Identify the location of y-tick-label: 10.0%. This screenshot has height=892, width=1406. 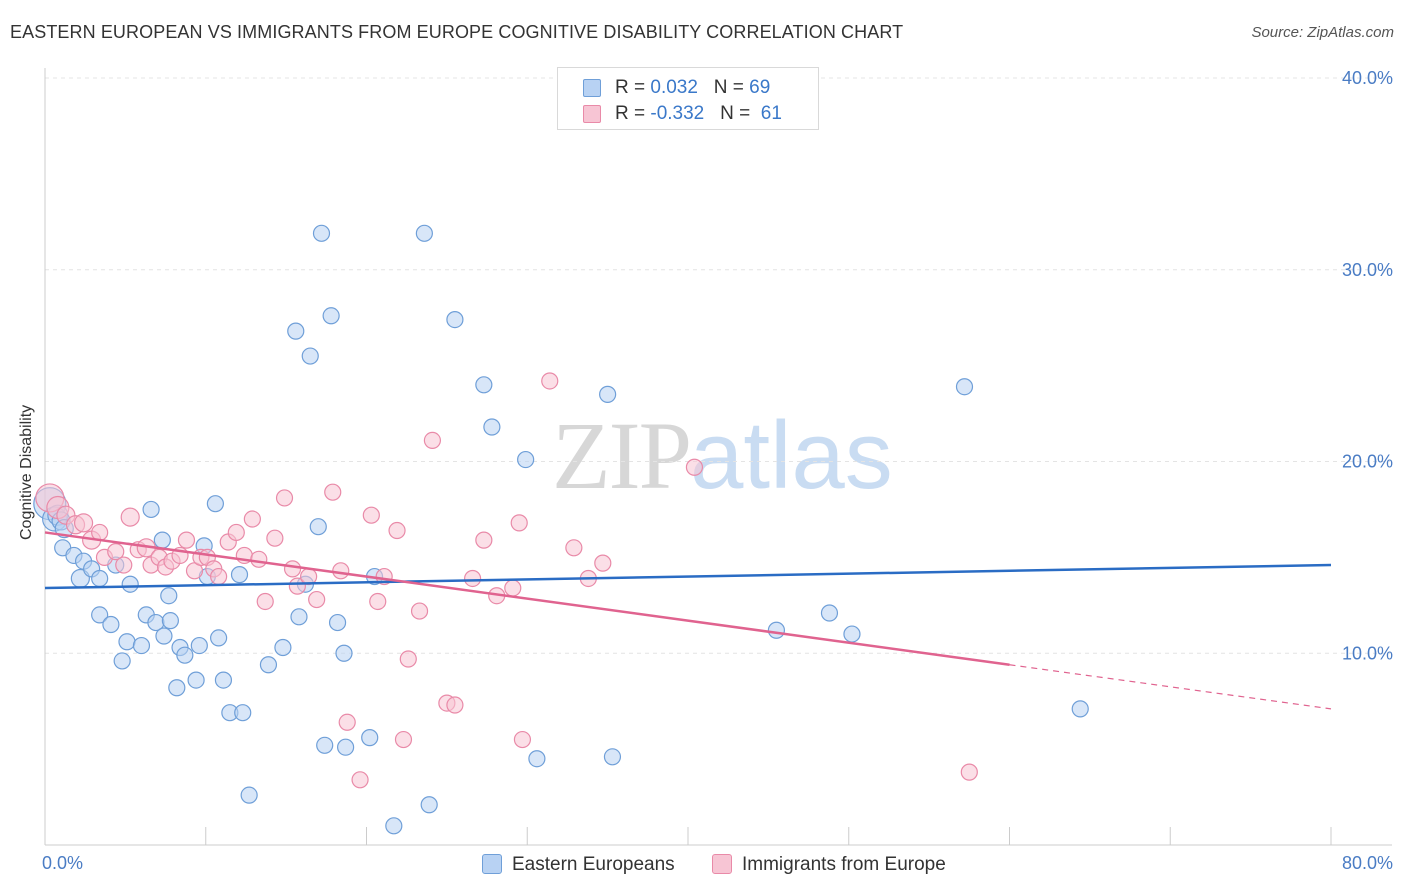
(1367, 653).